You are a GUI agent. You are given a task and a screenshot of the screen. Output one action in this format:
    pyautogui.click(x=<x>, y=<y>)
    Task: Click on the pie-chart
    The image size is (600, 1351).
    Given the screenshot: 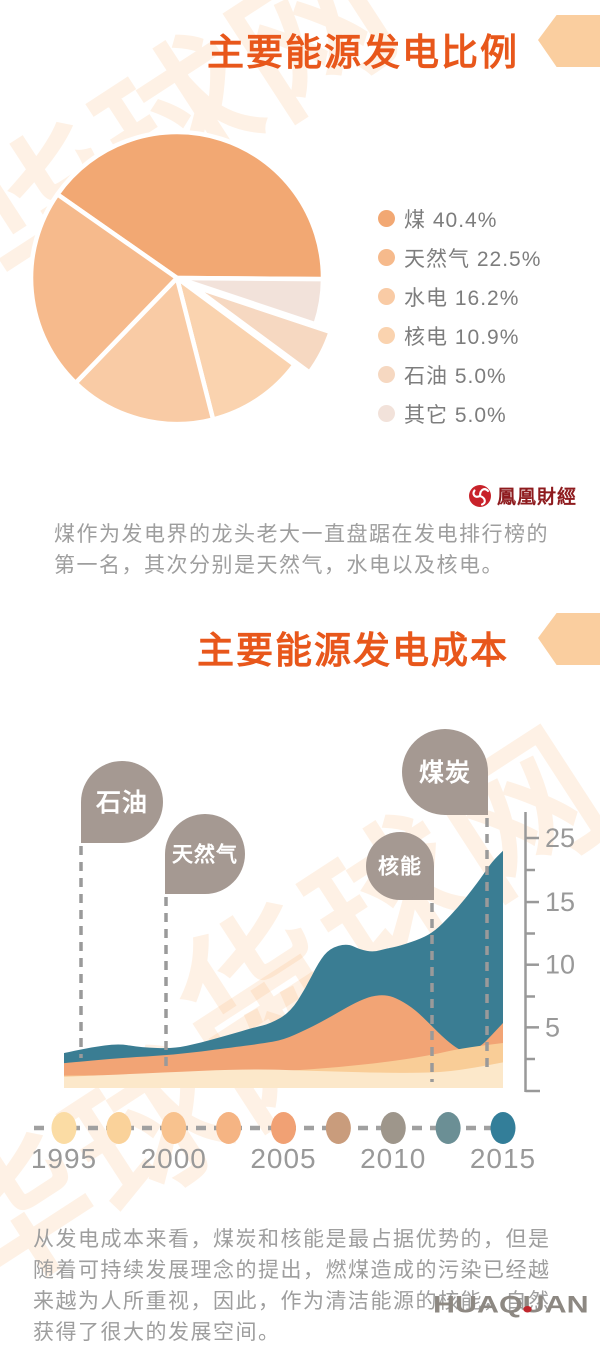 What is the action you would take?
    pyautogui.click(x=180, y=278)
    